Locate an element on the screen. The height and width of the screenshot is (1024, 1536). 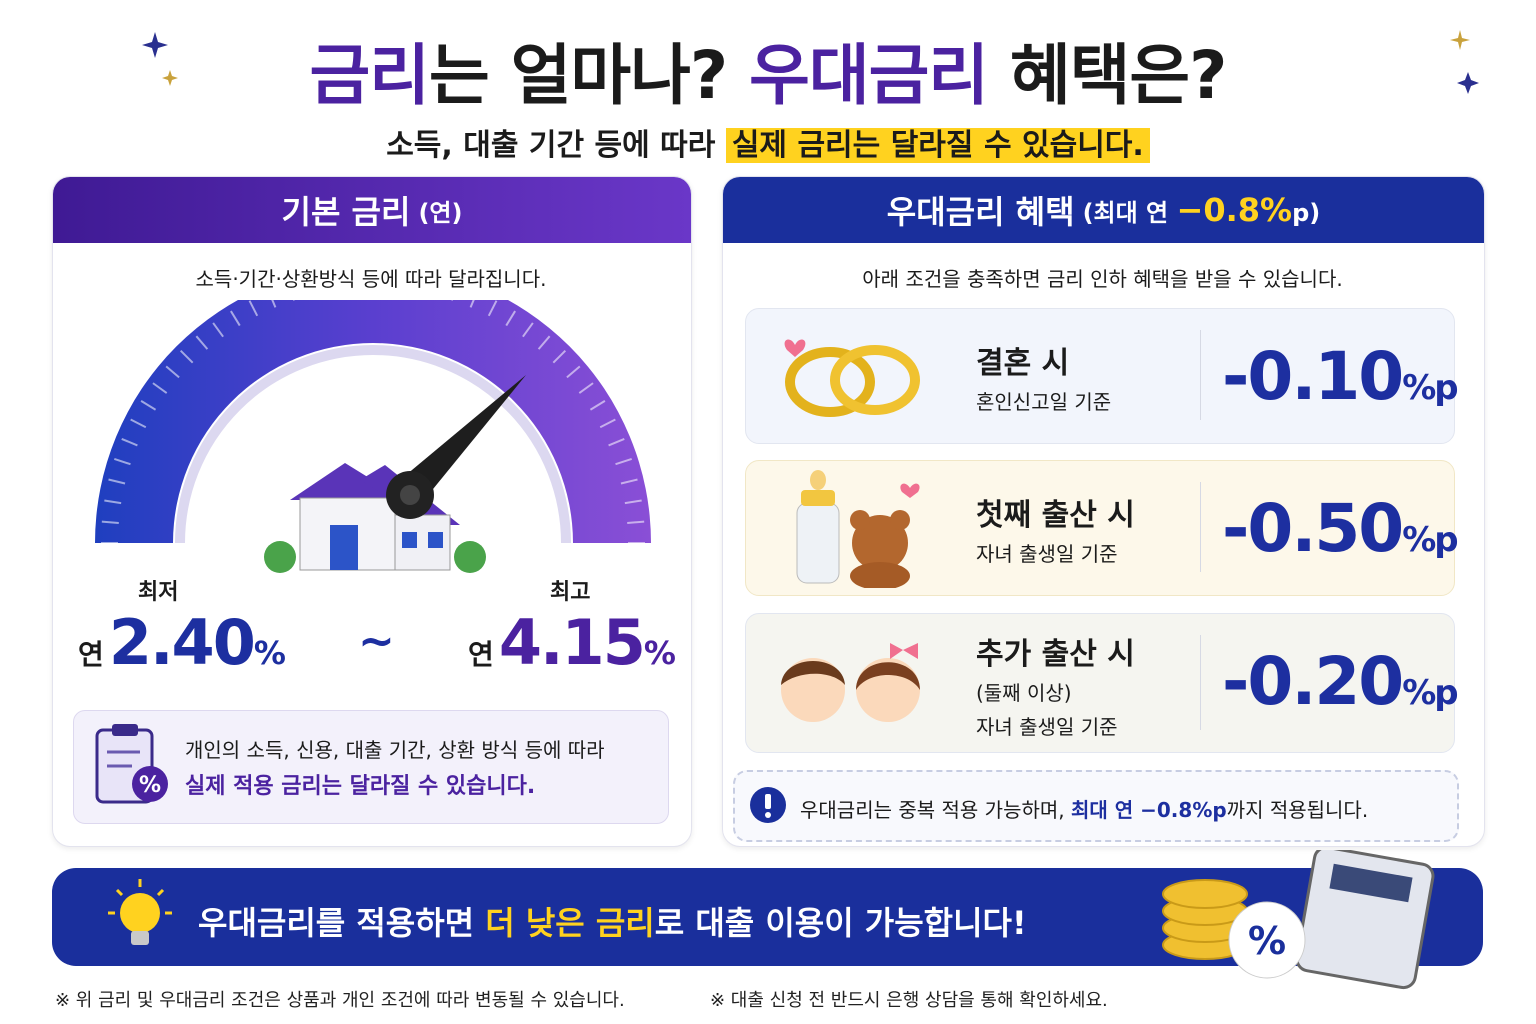
title-part: 는 얼마나? is located at coordinates (589, 75).